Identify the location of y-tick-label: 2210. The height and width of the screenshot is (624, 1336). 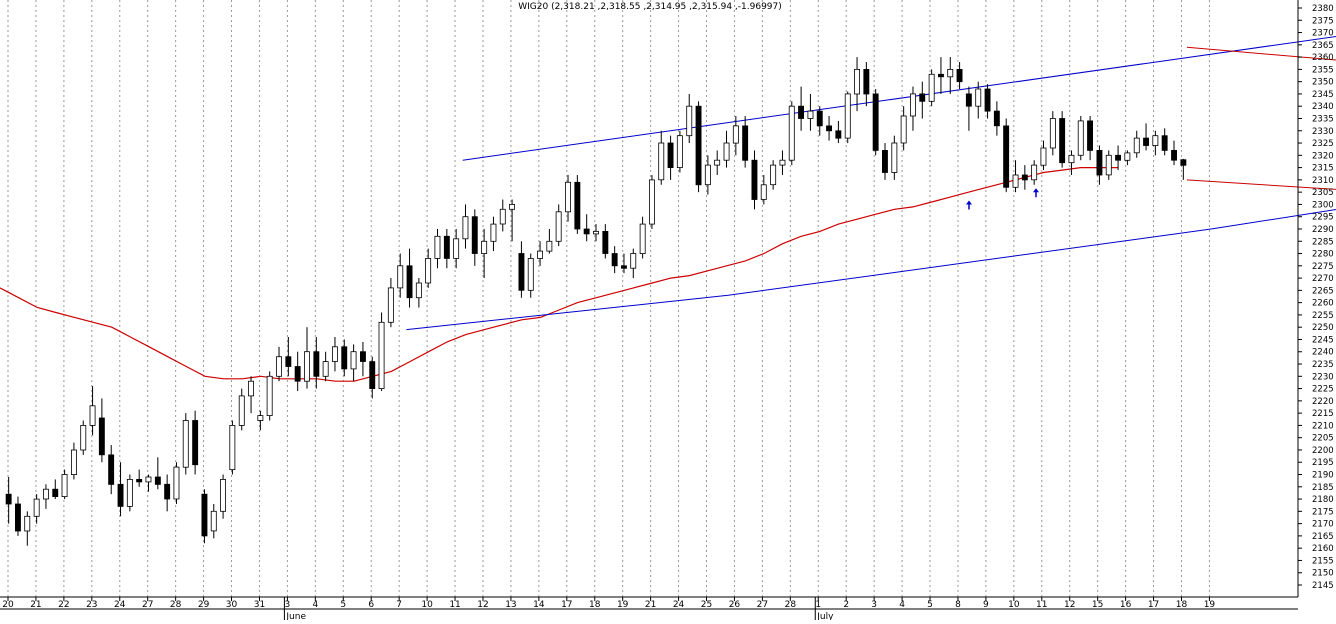
(1323, 426).